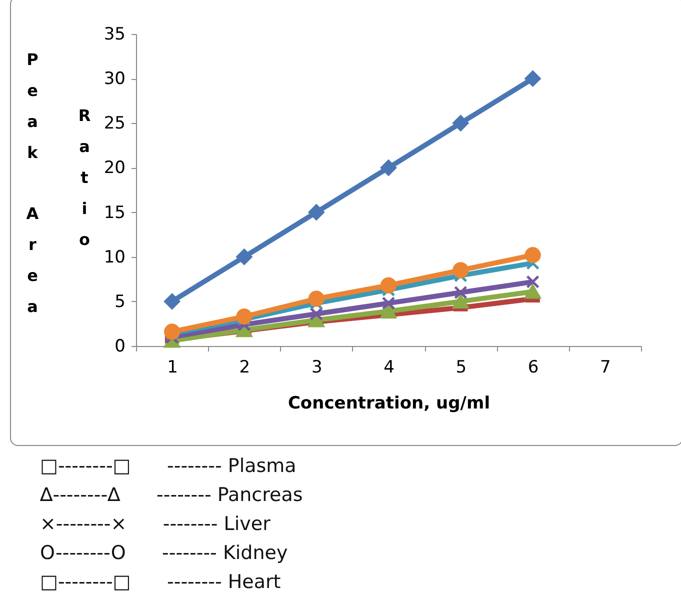 This screenshot has height=595, width=681. What do you see at coordinates (115, 168) in the screenshot?
I see `y-tick-label: 20` at bounding box center [115, 168].